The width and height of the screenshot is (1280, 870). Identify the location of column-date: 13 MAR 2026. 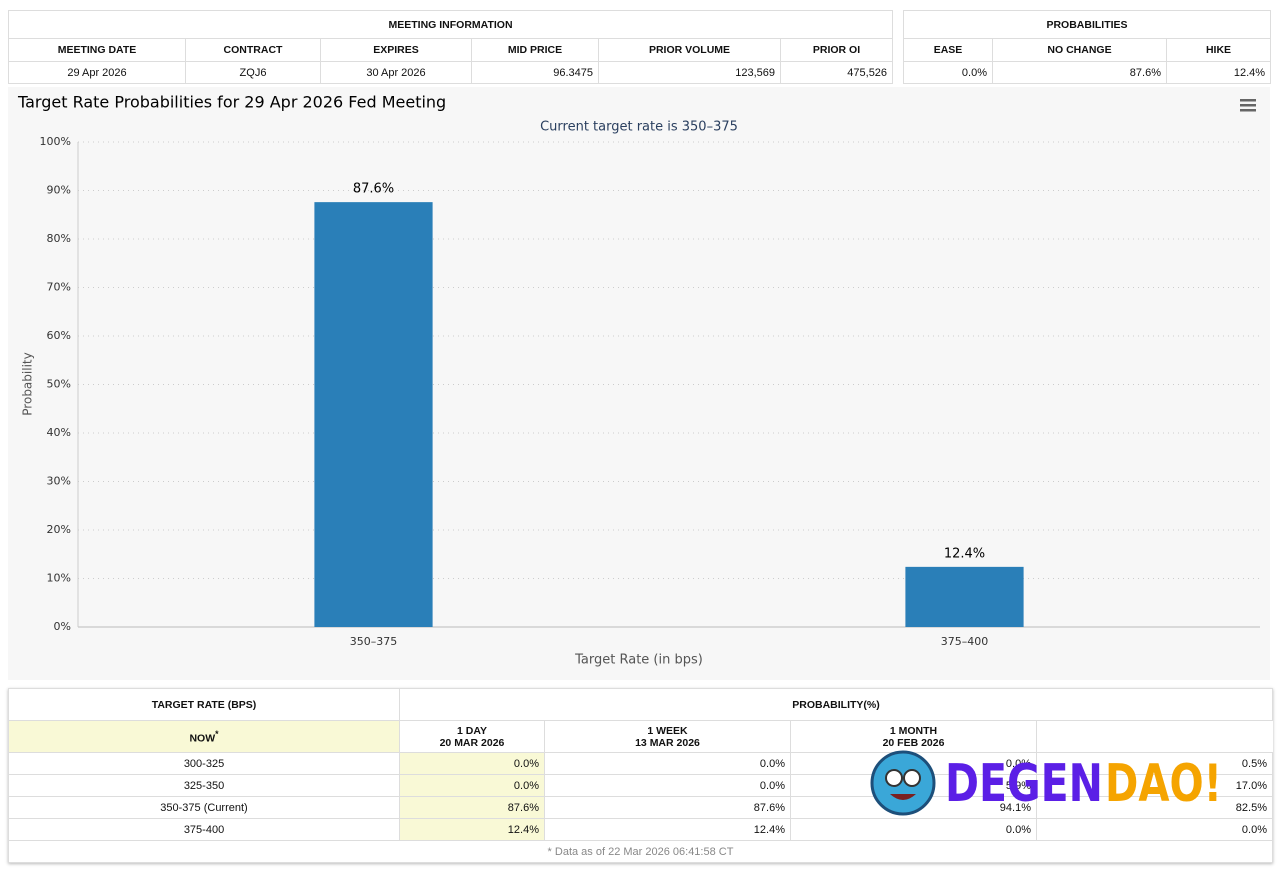
(667, 742).